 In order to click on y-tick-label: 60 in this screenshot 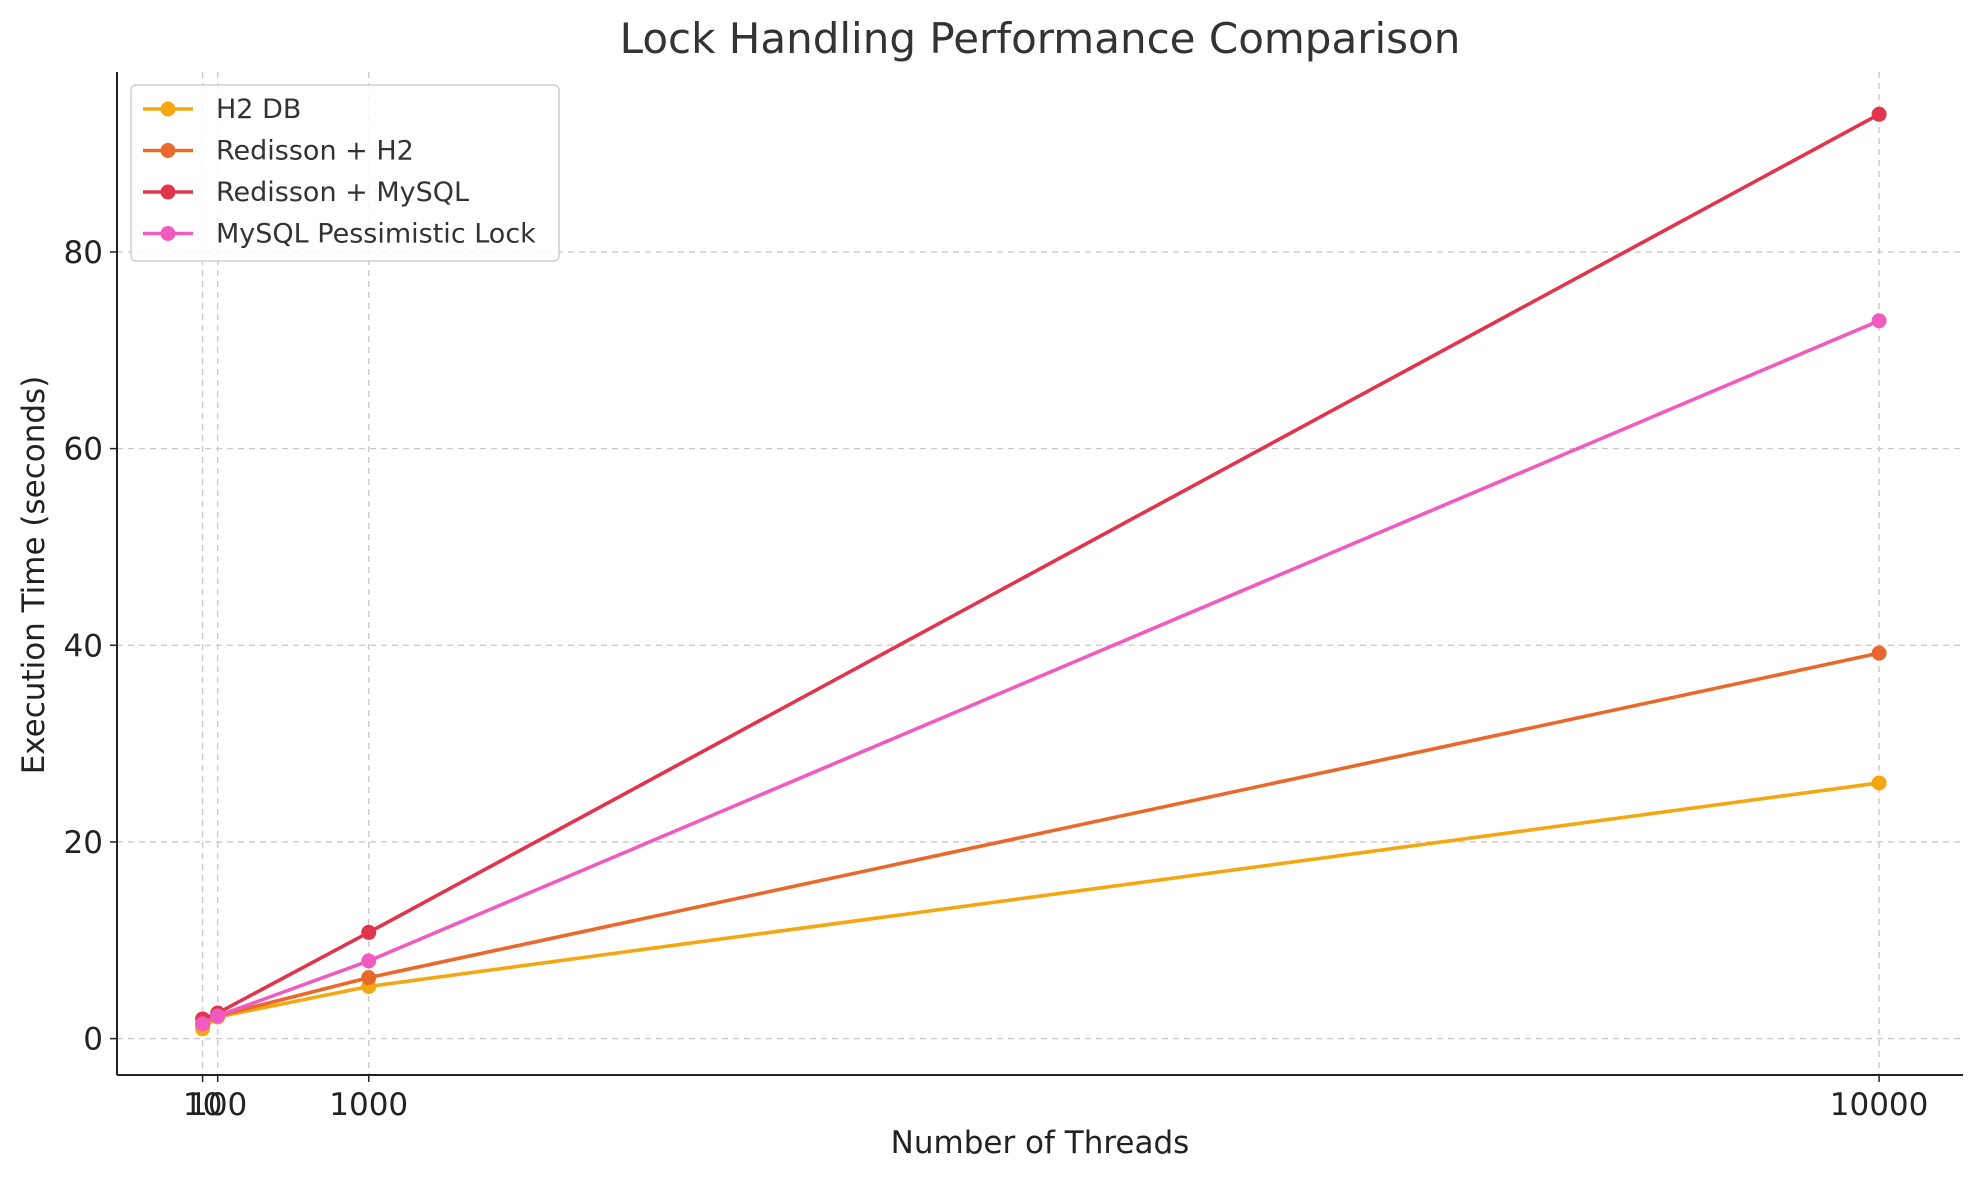, I will do `click(83, 450)`.